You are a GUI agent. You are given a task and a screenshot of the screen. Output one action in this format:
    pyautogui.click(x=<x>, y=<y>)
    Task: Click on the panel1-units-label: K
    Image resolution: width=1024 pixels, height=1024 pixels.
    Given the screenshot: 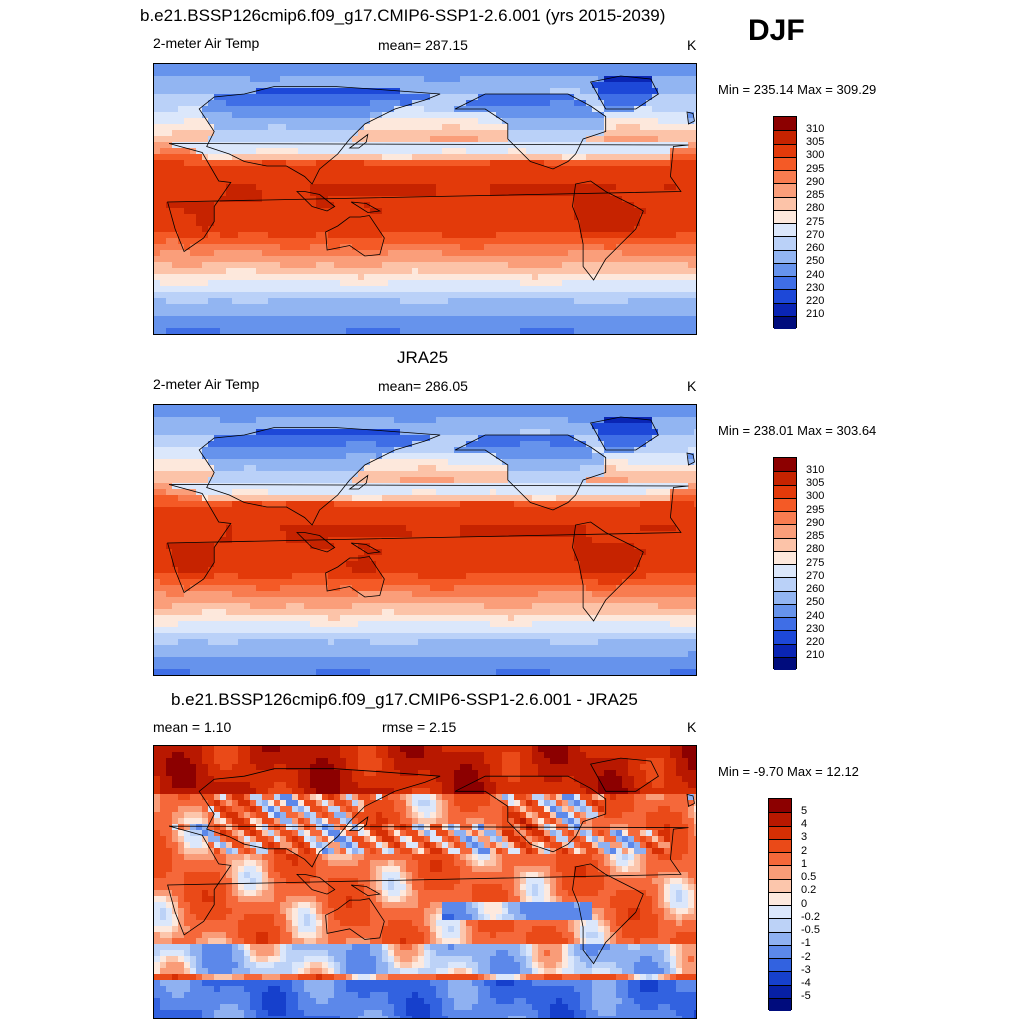 What is the action you would take?
    pyautogui.click(x=692, y=45)
    